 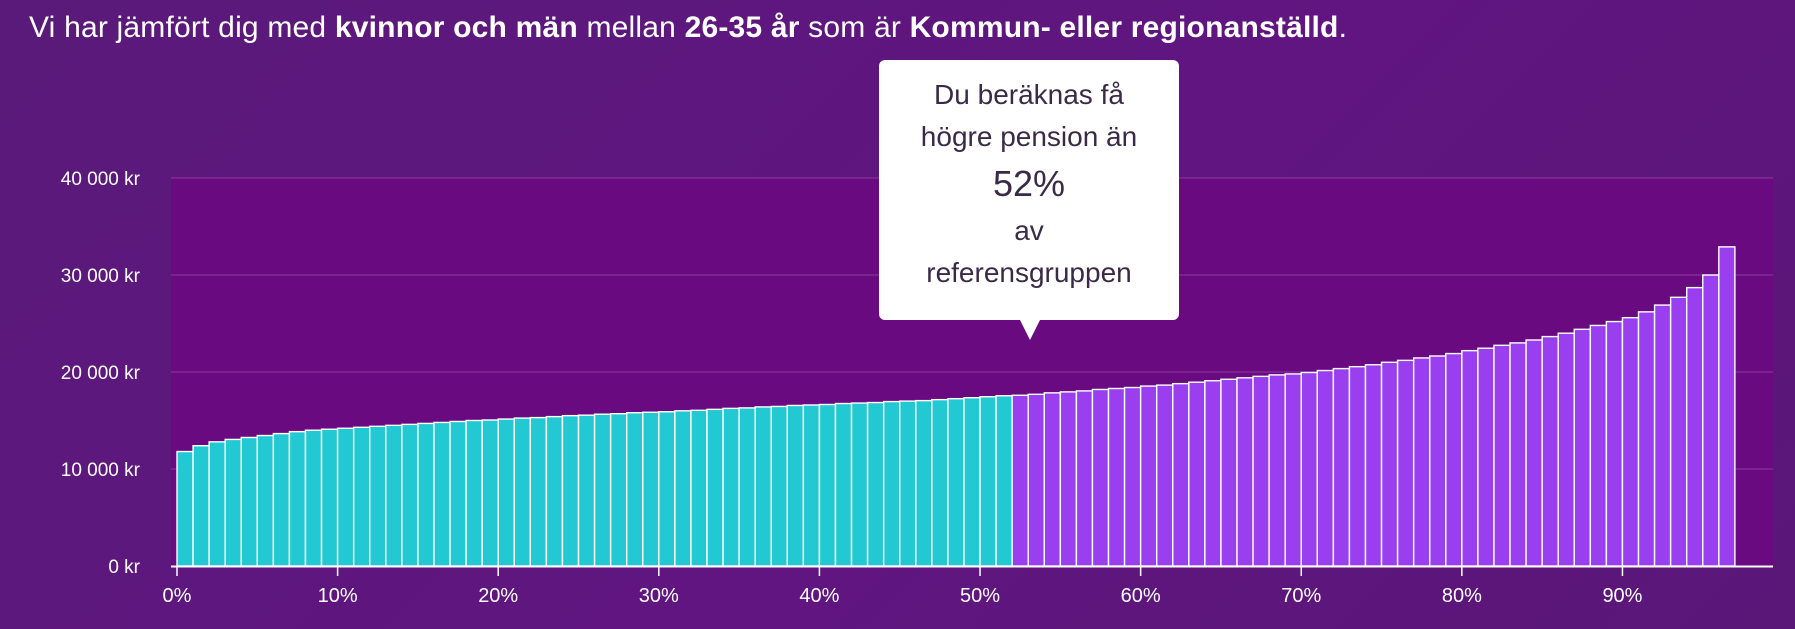 I want to click on tooltip-line-2: högre pension än, so click(x=1029, y=136).